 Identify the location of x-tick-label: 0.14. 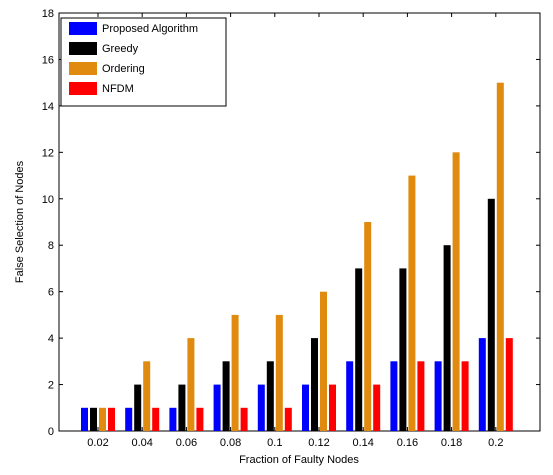
(362, 443).